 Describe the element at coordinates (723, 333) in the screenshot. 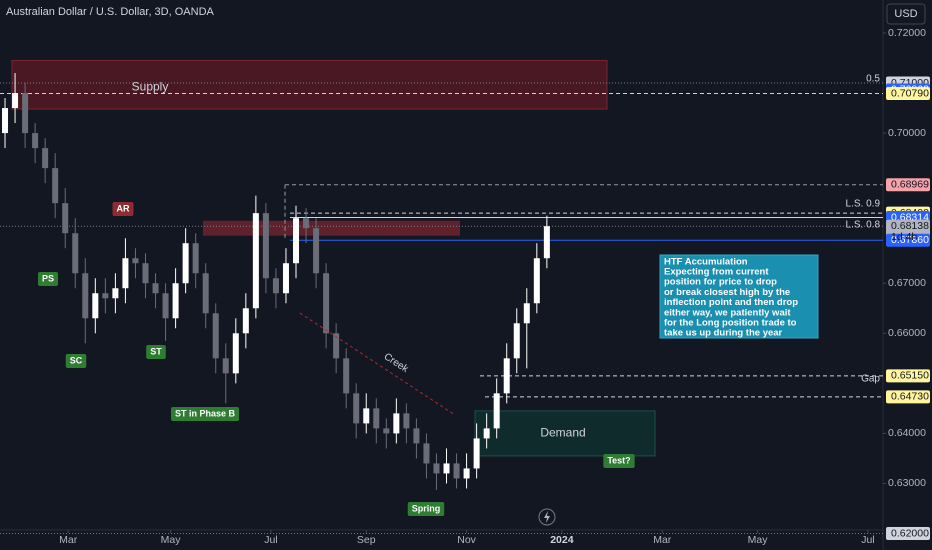

I see `note-line: take us up during the year` at that location.